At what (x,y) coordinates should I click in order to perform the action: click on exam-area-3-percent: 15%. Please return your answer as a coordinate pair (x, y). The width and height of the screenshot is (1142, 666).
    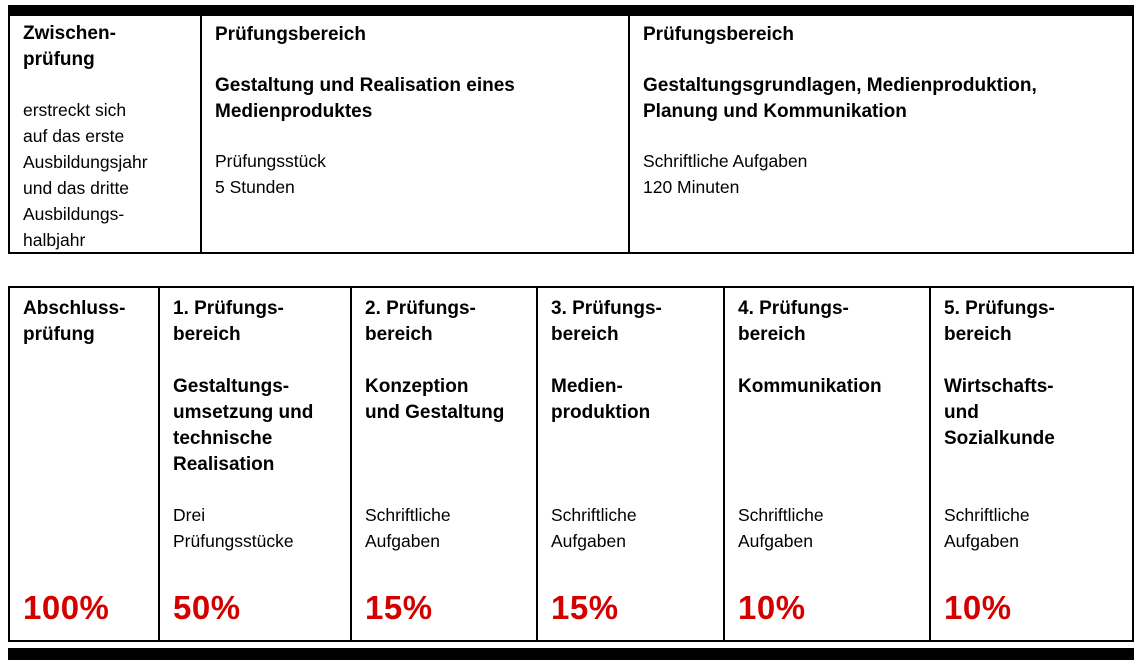
    Looking at the image, I should click on (585, 607).